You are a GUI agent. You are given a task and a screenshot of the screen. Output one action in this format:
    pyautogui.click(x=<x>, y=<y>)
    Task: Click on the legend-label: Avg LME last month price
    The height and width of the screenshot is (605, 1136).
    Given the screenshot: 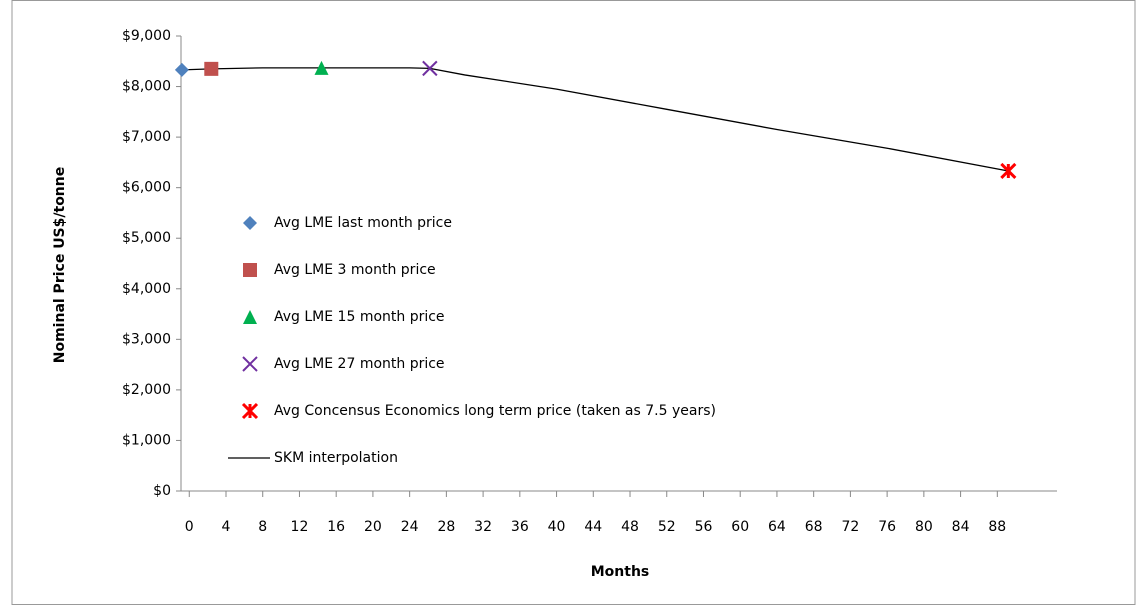 What is the action you would take?
    pyautogui.click(x=363, y=223)
    